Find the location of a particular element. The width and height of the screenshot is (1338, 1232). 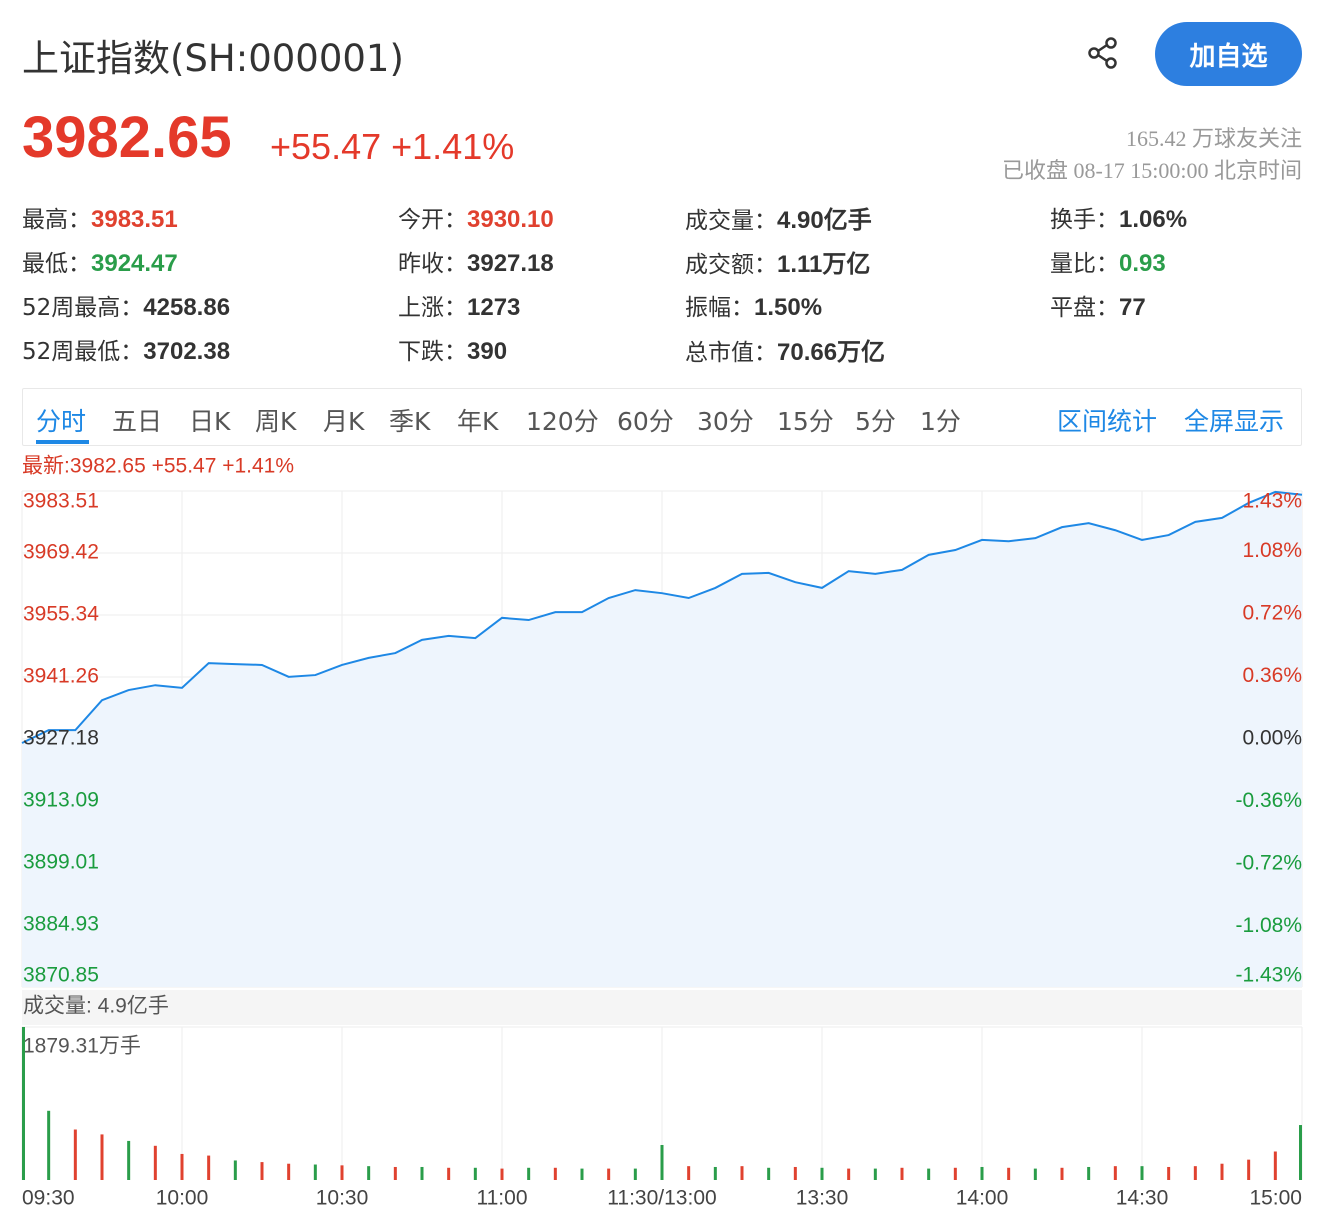

y-tick-label: 3913.09 is located at coordinates (61, 800).